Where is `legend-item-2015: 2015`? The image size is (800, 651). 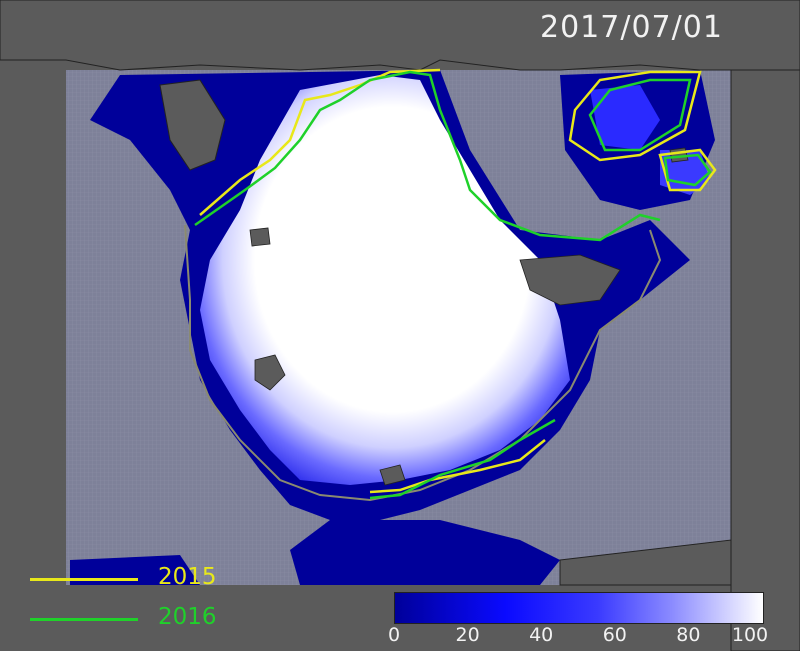 legend-item-2015: 2015 is located at coordinates (135, 579).